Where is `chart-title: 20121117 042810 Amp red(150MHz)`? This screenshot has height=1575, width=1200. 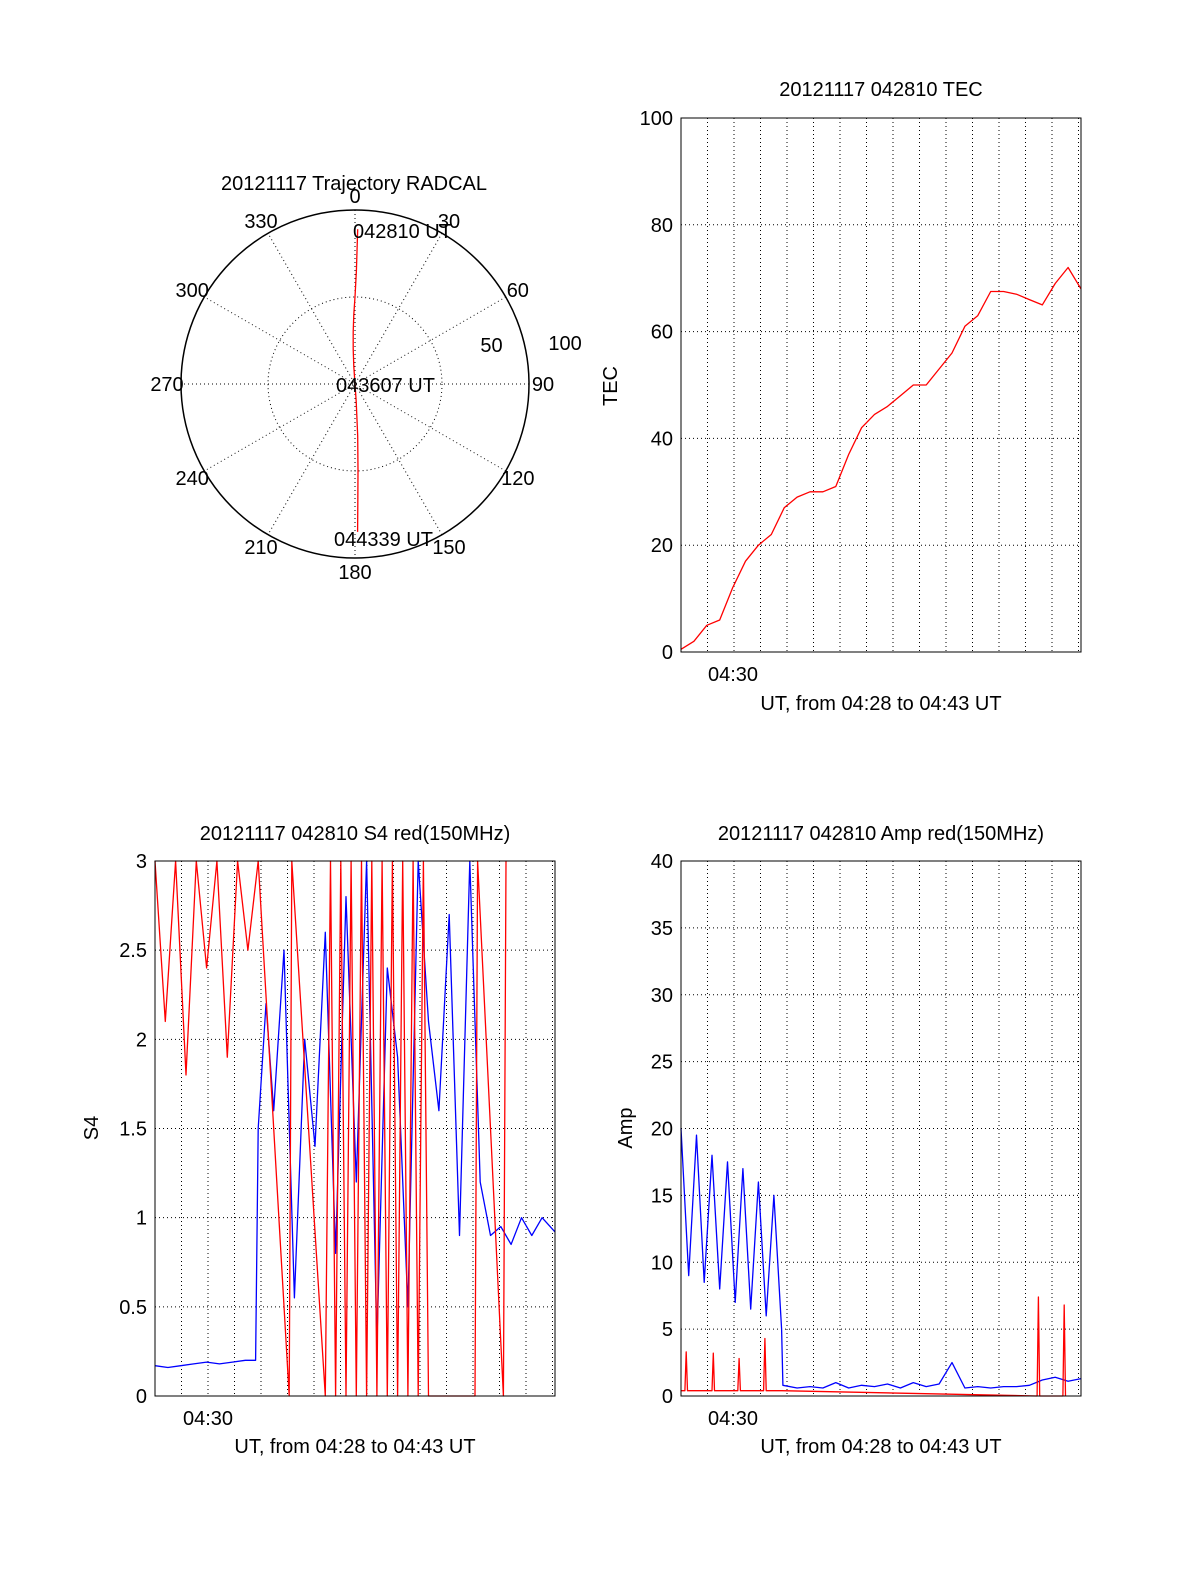
chart-title: 20121117 042810 Amp red(150MHz) is located at coordinates (881, 834).